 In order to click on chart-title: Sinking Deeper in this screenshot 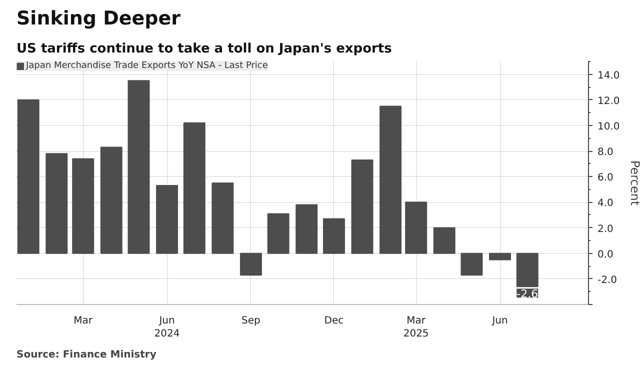, I will do `click(99, 19)`.